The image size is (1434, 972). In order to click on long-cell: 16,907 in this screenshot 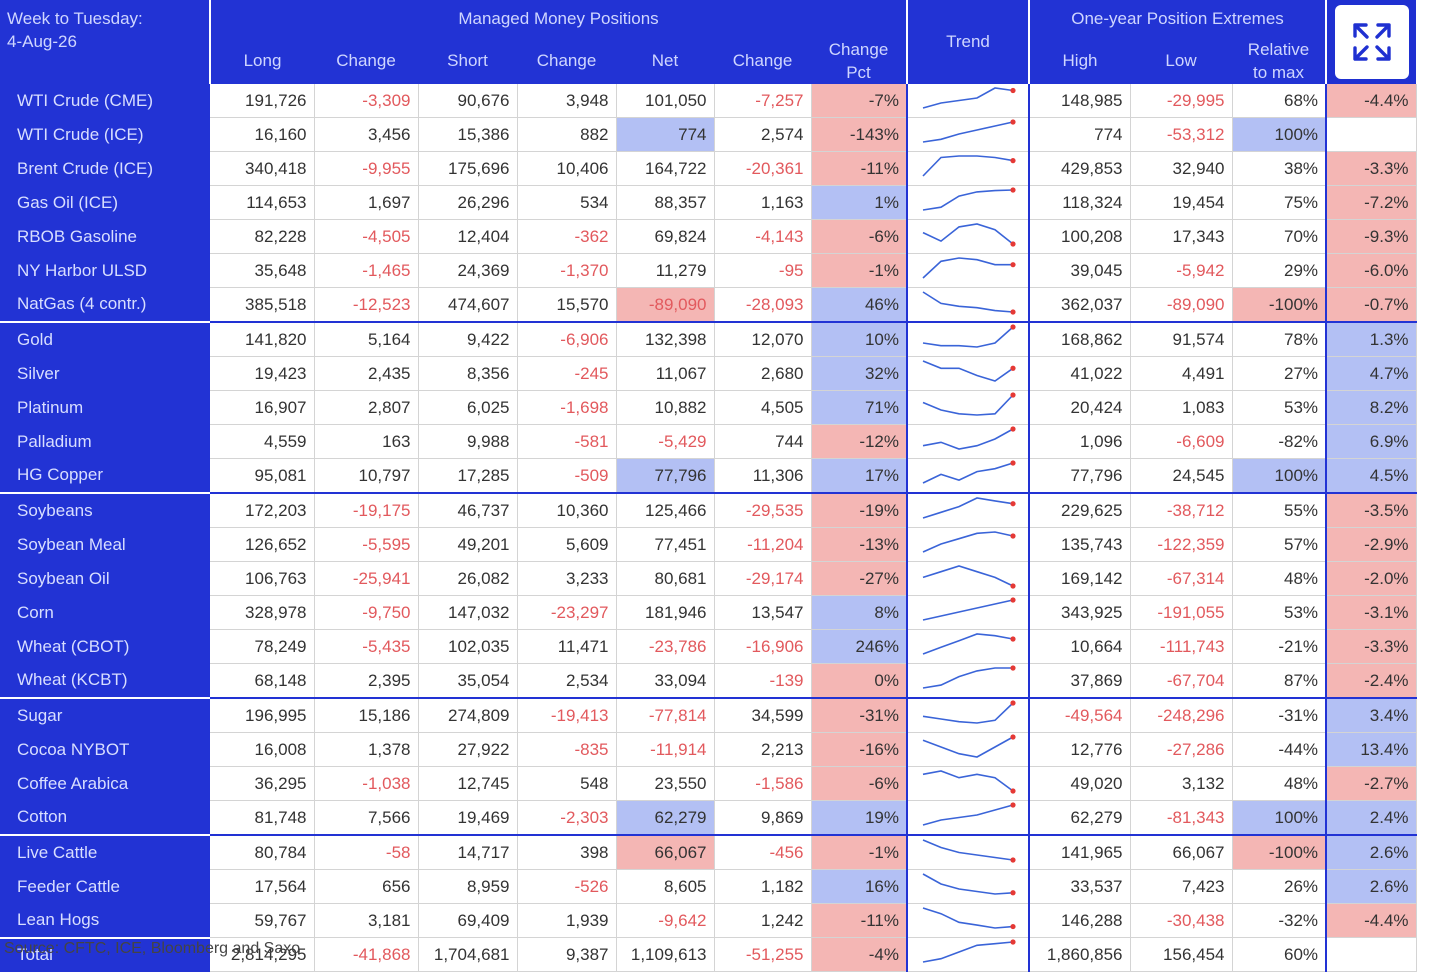, I will do `click(262, 407)`.